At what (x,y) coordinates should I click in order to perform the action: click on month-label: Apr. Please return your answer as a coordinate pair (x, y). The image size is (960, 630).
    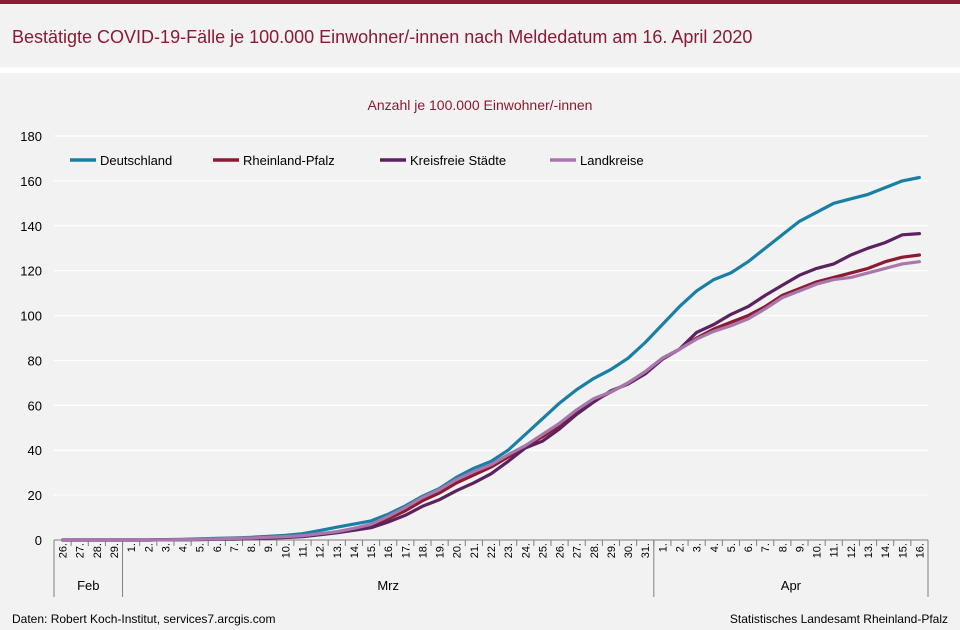
    Looking at the image, I should click on (791, 585).